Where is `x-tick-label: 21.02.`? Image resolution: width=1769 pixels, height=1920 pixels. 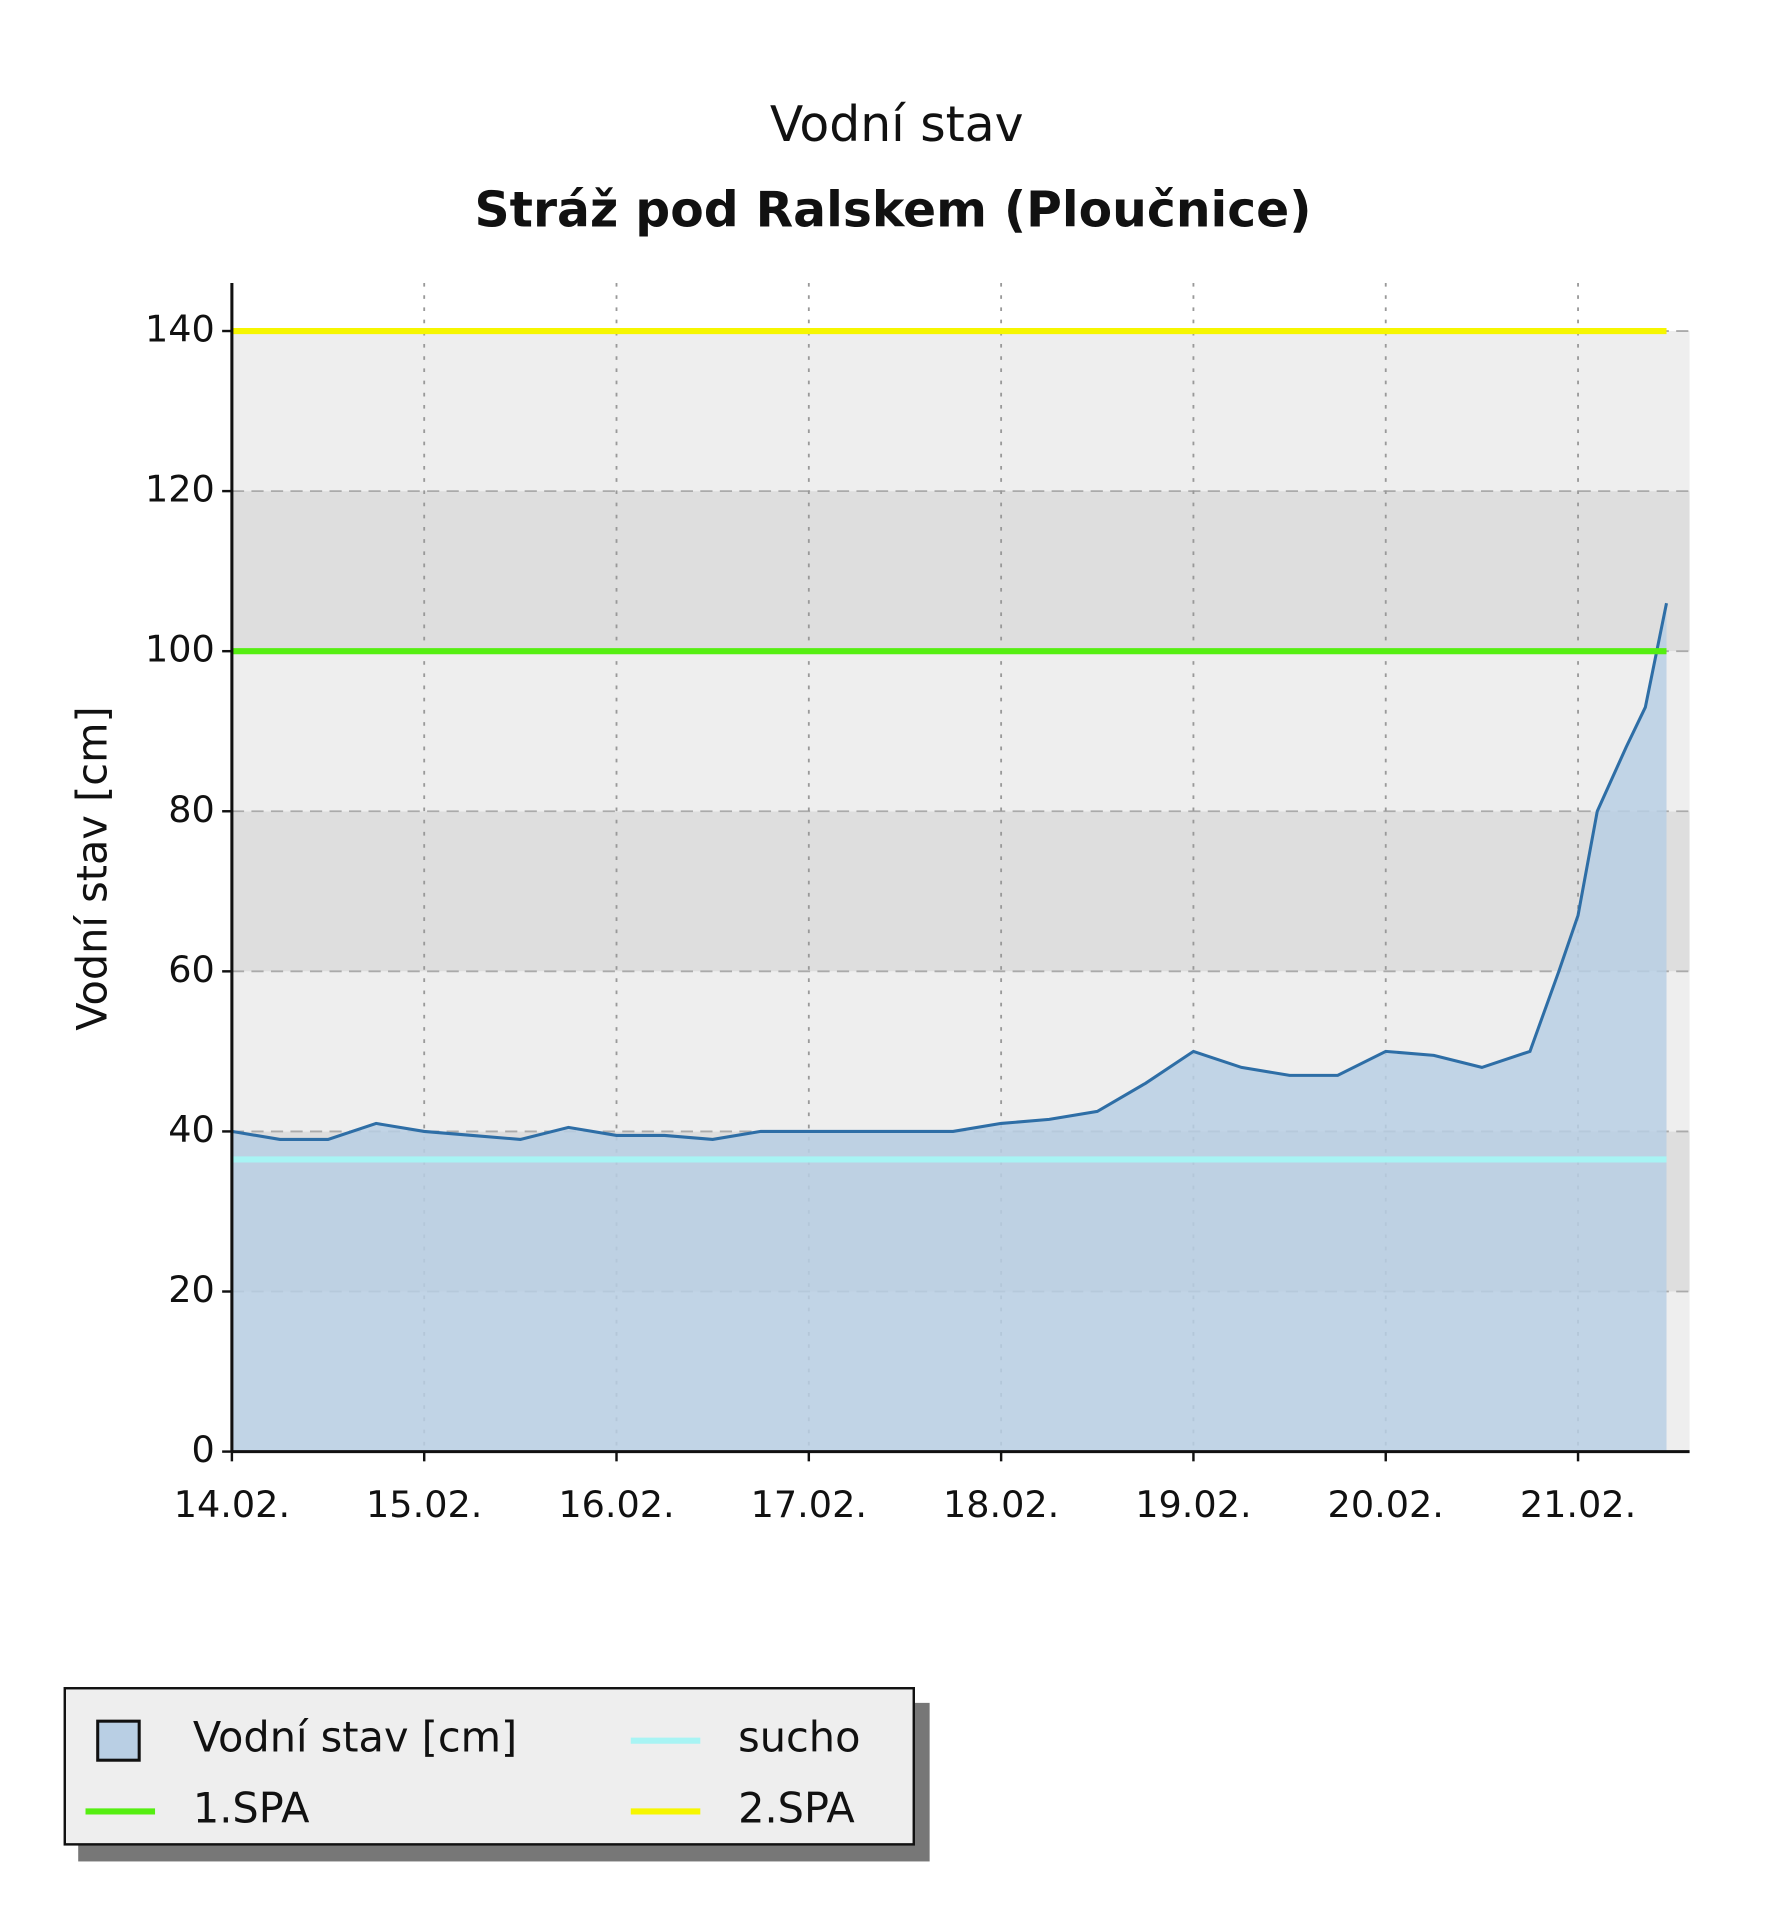
x-tick-label: 21.02. is located at coordinates (1578, 1504).